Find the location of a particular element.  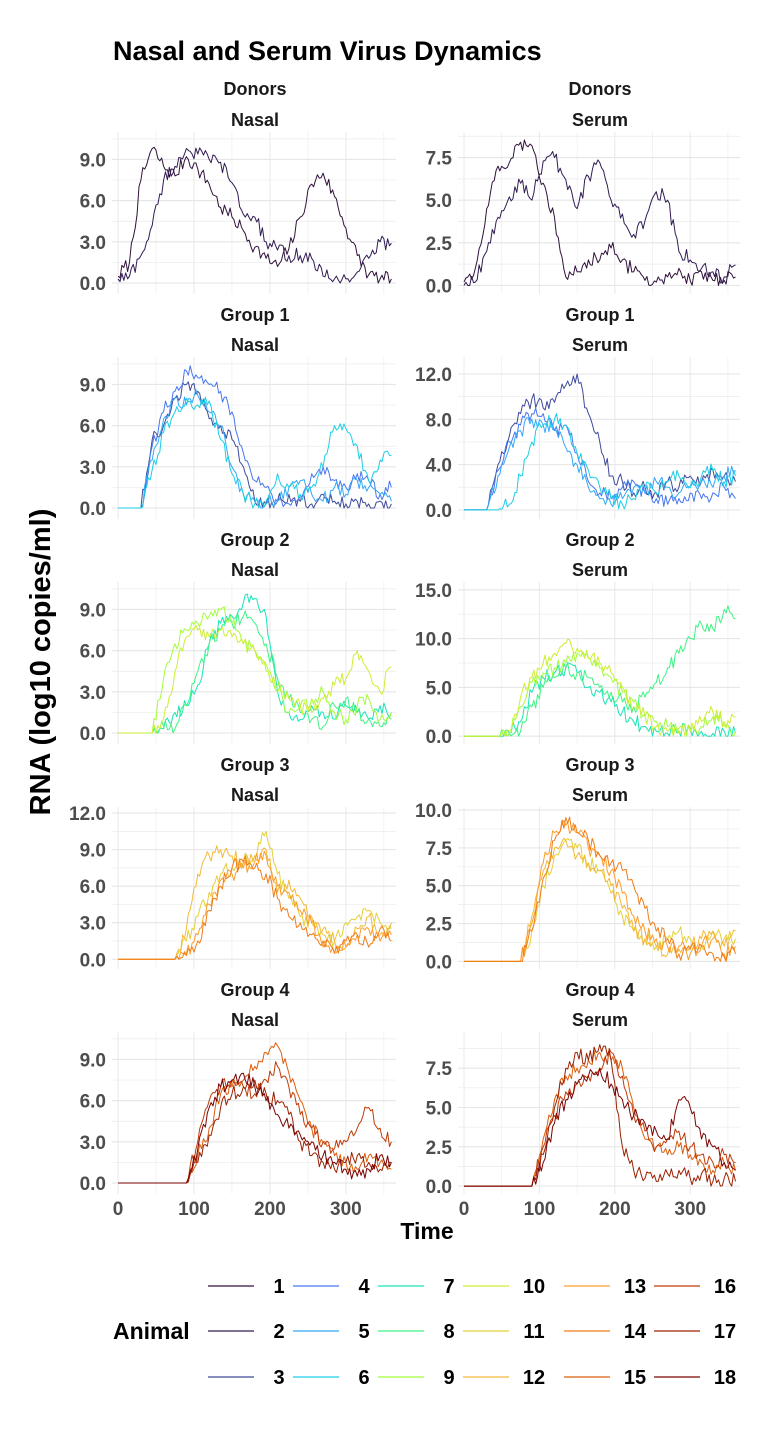

legend-label: 18 is located at coordinates (725, 1378).